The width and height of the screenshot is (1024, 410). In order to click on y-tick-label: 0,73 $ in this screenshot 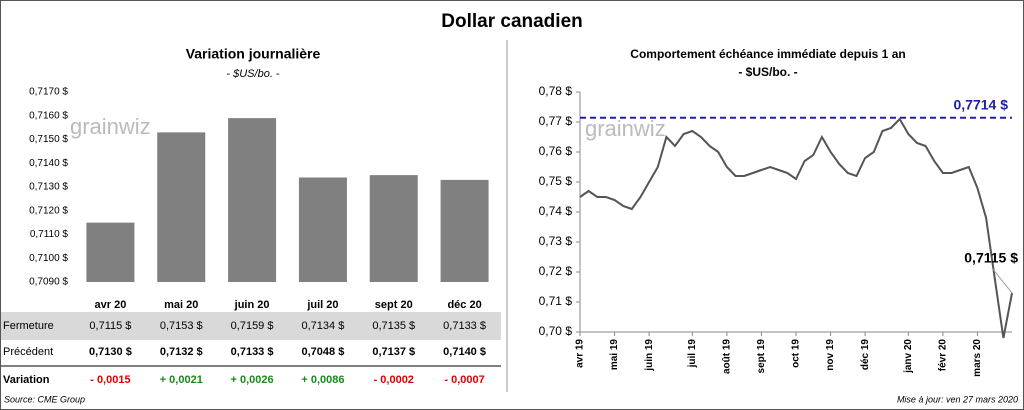, I will do `click(556, 241)`.